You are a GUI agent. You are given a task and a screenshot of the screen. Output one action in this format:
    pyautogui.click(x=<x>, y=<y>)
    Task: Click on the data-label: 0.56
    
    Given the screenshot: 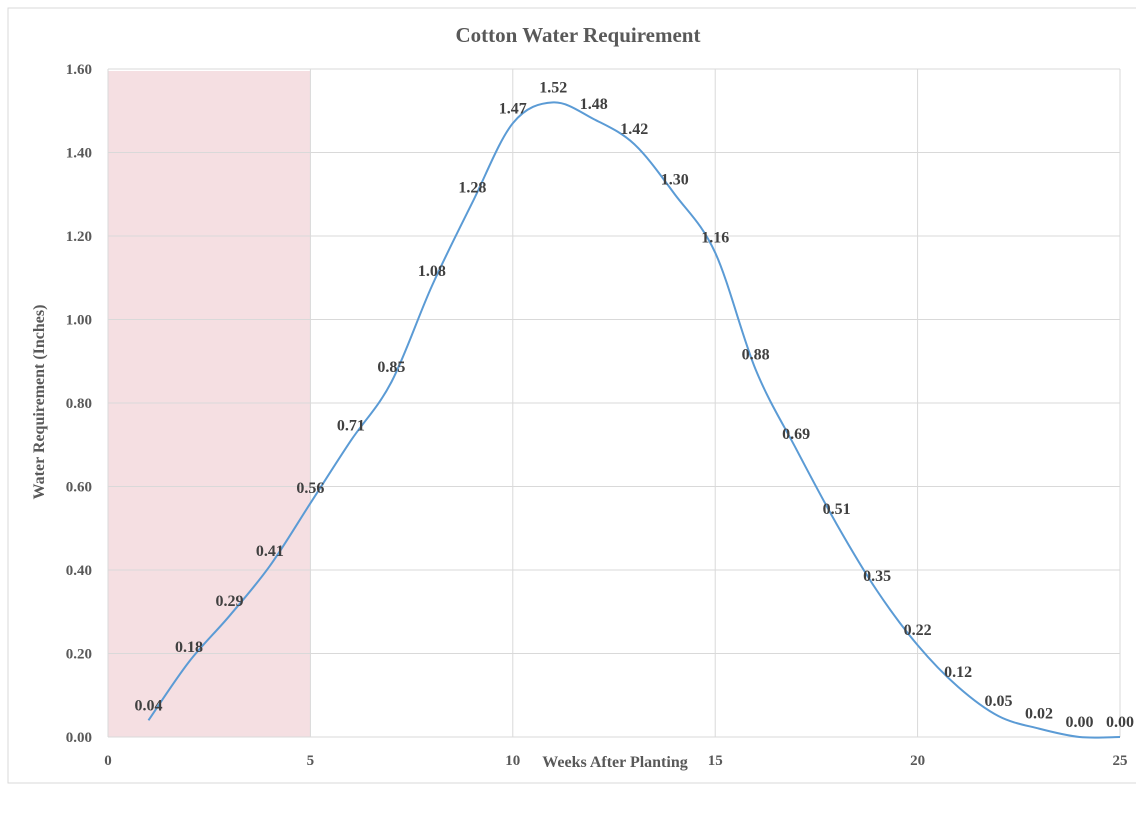 What is the action you would take?
    pyautogui.click(x=310, y=488)
    